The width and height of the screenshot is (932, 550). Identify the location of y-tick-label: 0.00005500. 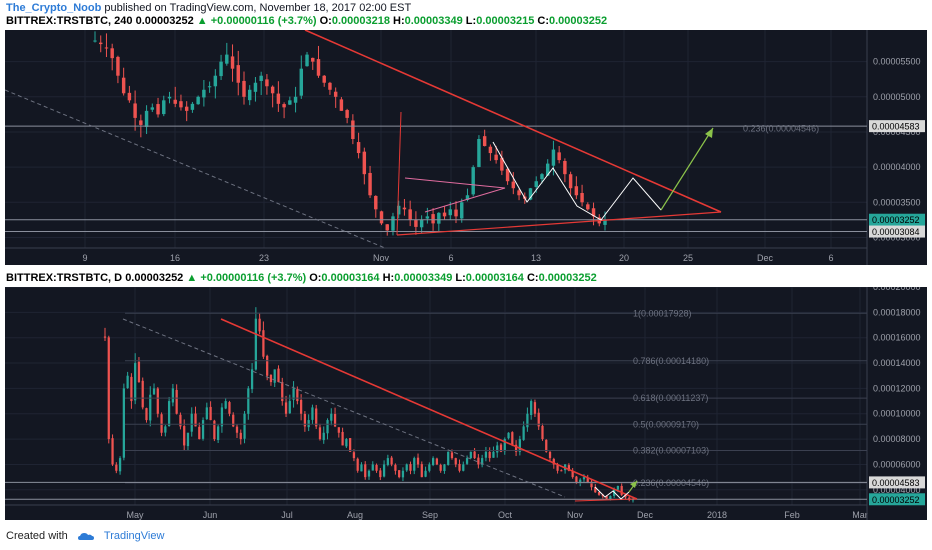
(897, 62).